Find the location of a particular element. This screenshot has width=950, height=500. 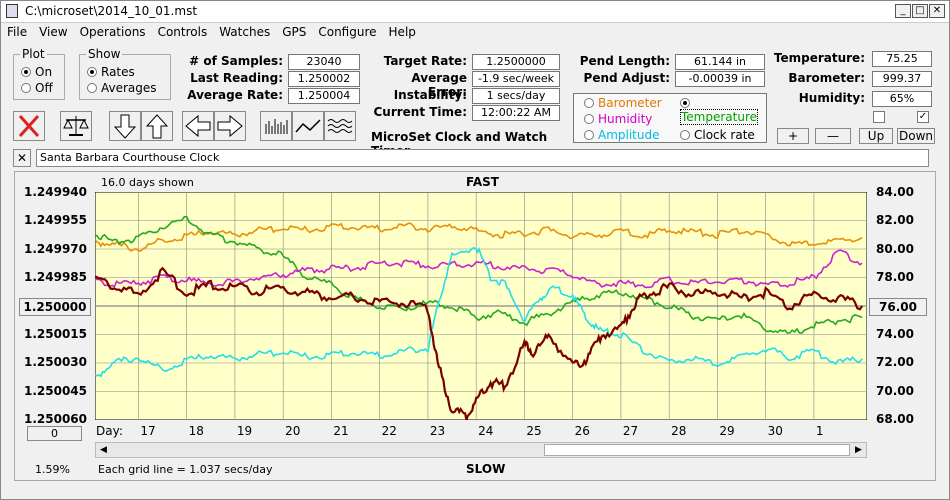

title-bar: C:\microset\2014_10_01.mst _ □ ✕ is located at coordinates (475, 12).